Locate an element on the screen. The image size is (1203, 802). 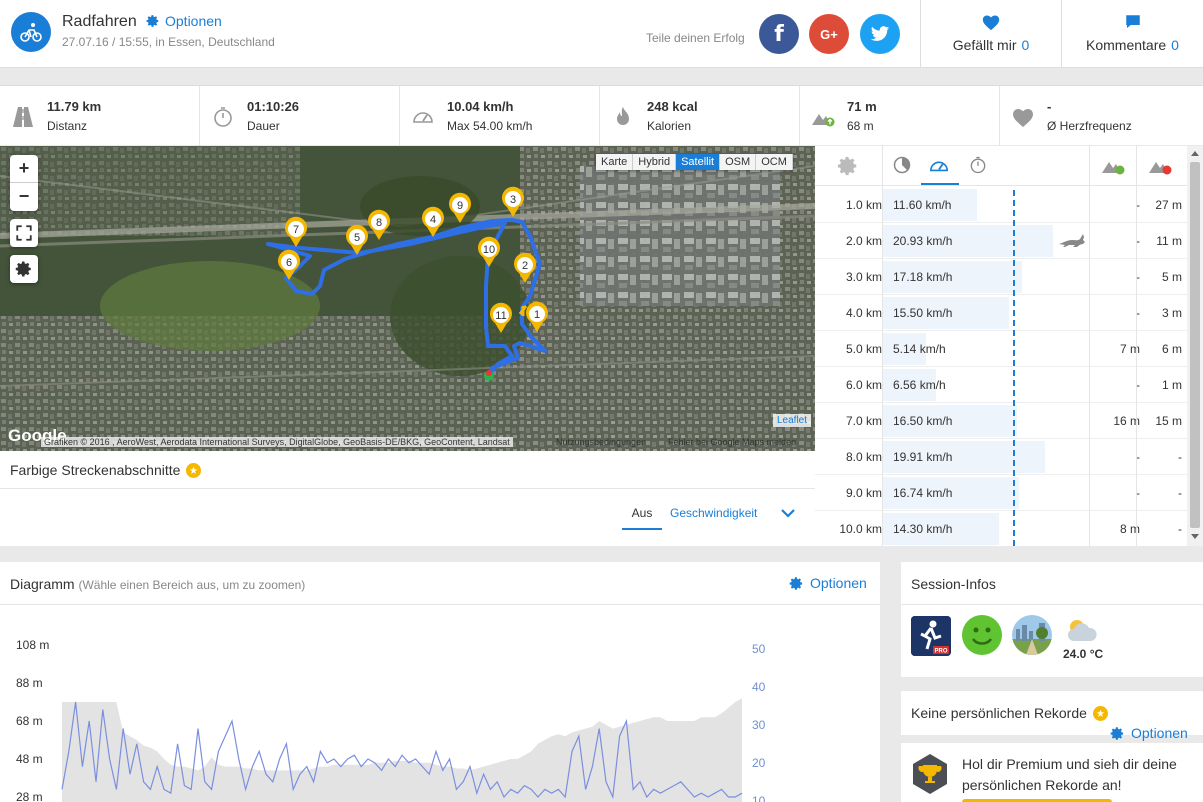
speedometer-icon is located at coordinates (939, 165).